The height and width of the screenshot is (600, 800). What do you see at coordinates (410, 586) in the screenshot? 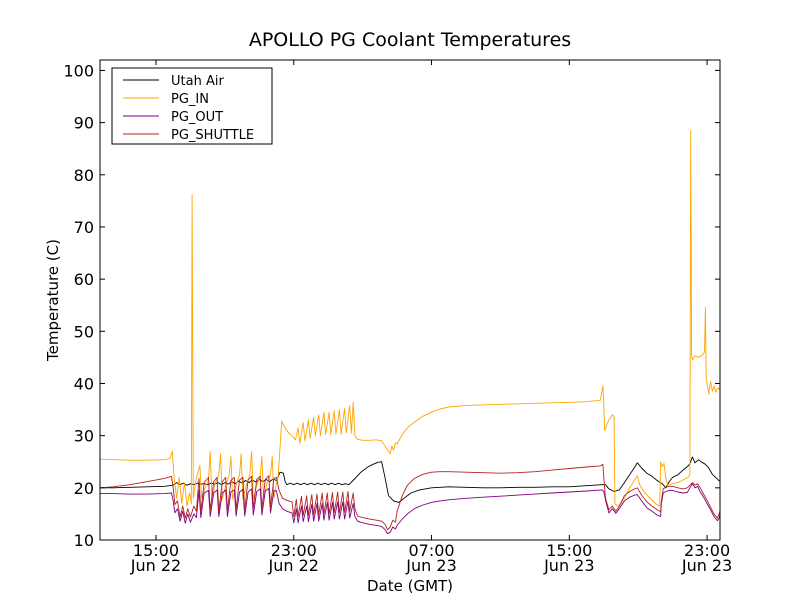
I see `x-axis-label: Date (GMT)` at bounding box center [410, 586].